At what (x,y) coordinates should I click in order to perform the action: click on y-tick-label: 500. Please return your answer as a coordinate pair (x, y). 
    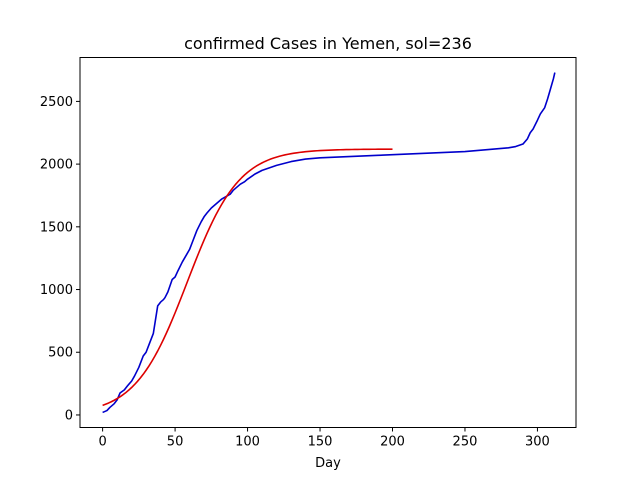
    Looking at the image, I should click on (60, 353).